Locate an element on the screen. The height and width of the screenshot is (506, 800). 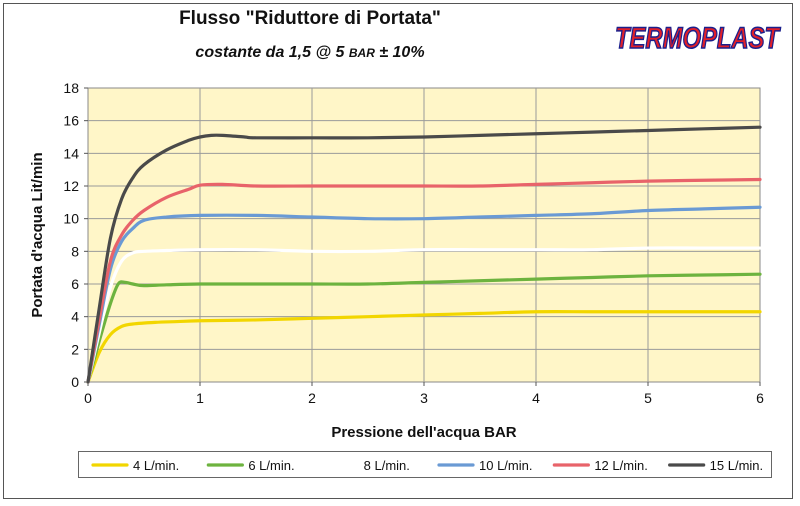
logo-text-termo: TERMO is located at coordinates (658, 38).